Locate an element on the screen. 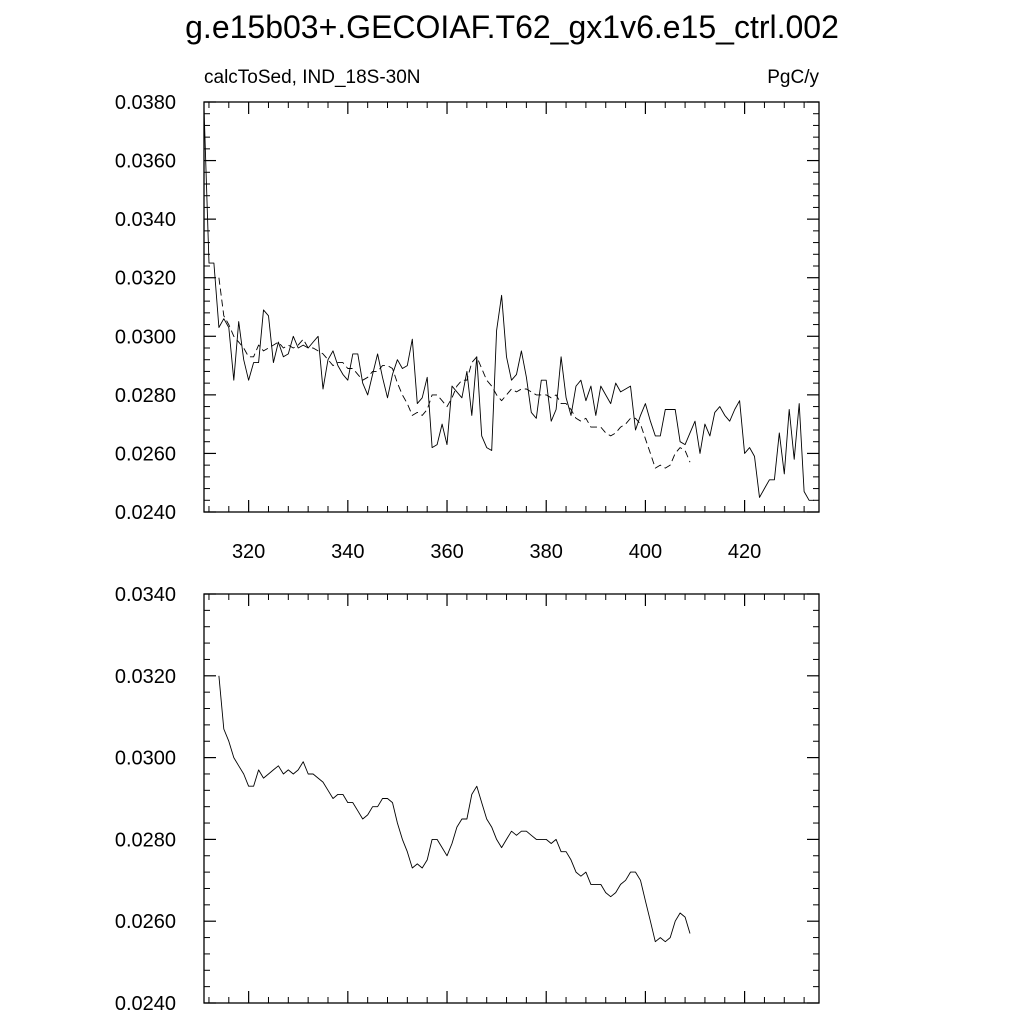 This screenshot has width=1024, height=1024. top-chart-y-tick-label: 0.0340 is located at coordinates (145, 220).